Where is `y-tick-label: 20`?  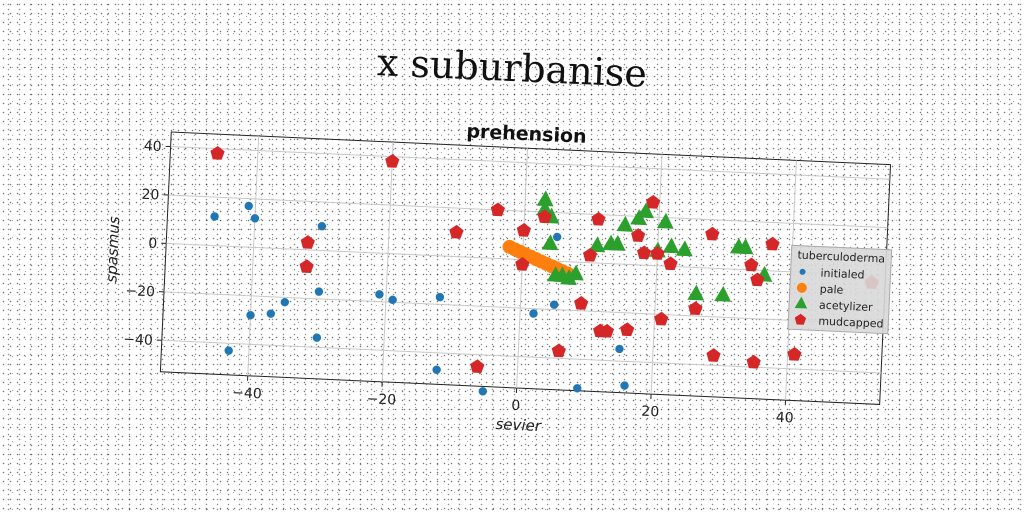
y-tick-label: 20 is located at coordinates (150, 195).